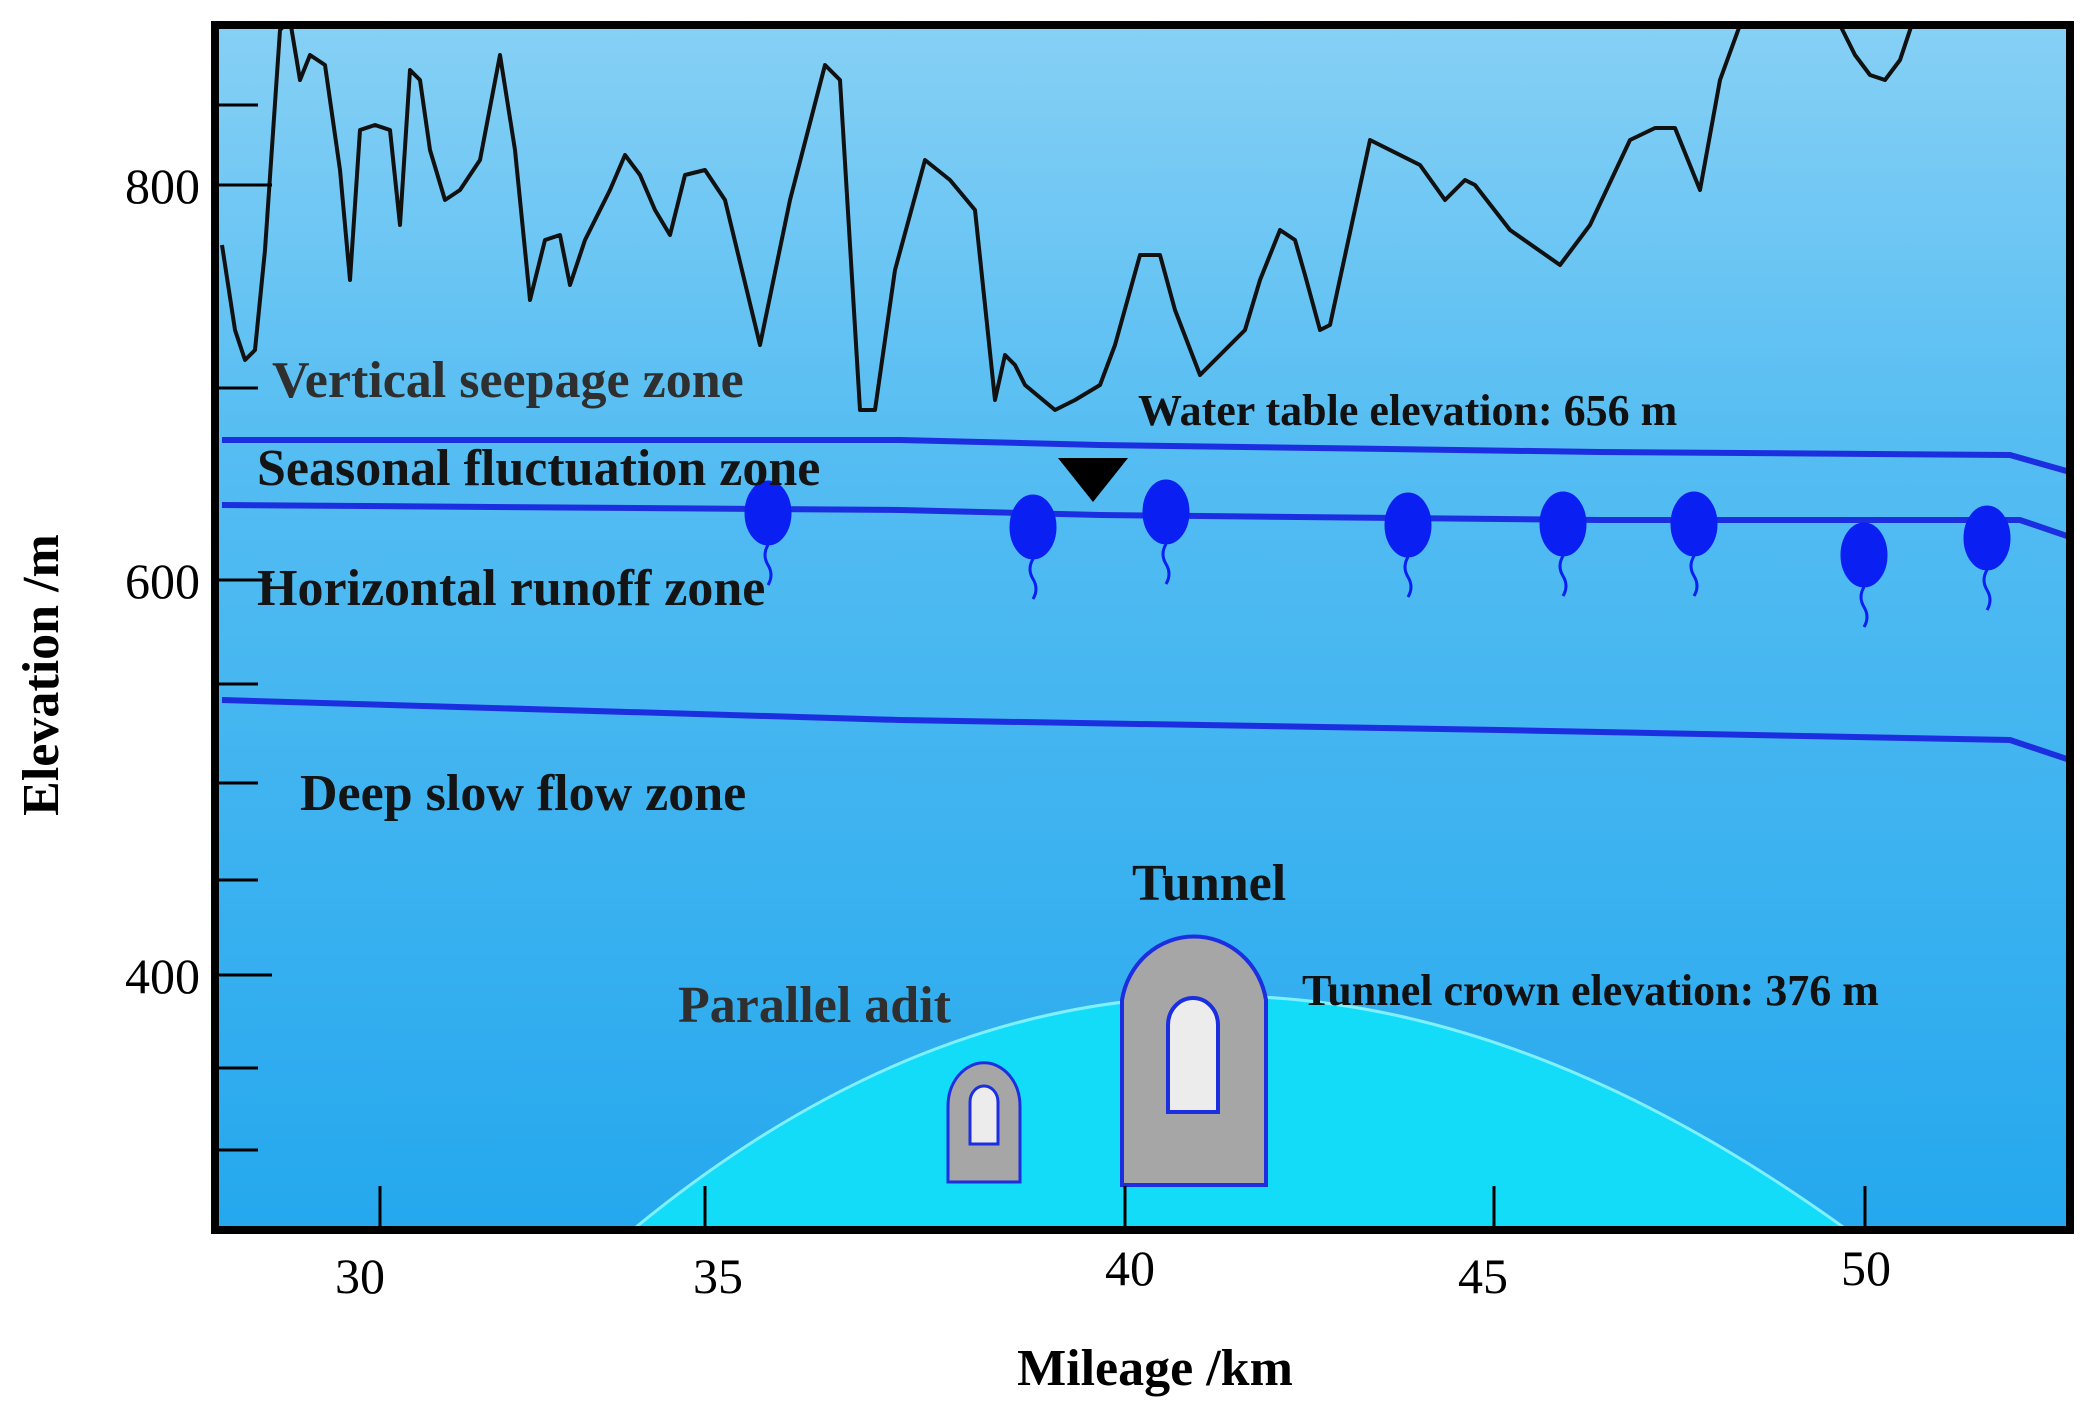 The height and width of the screenshot is (1405, 2088). What do you see at coordinates (162, 976) in the screenshot?
I see `y-tick-label: 400` at bounding box center [162, 976].